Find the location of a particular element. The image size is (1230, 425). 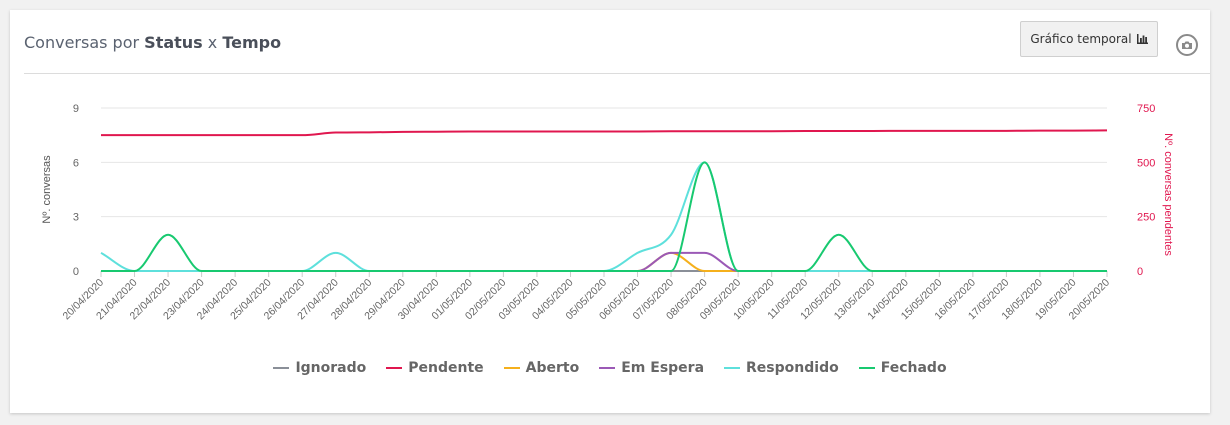

legend-label: Ignorado is located at coordinates (331, 368).